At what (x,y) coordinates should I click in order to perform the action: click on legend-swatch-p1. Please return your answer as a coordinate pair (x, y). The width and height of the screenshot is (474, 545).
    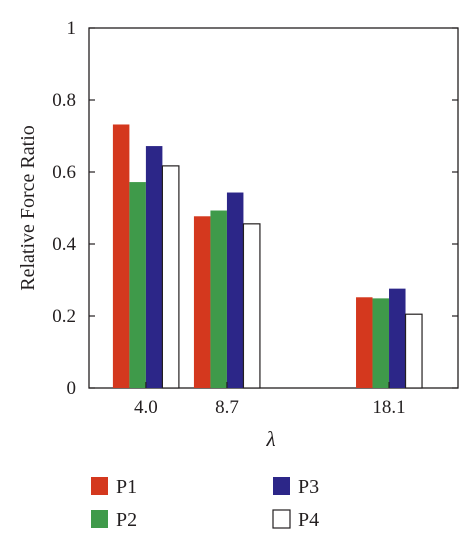
    Looking at the image, I should click on (99, 486).